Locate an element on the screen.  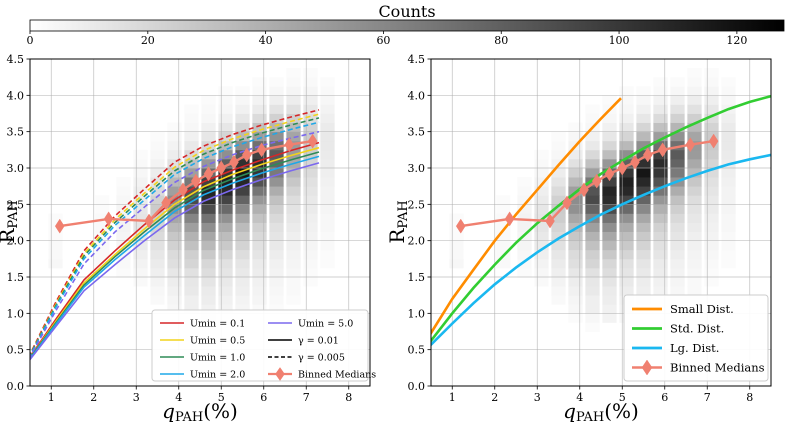
legend-label: γ = 0.01 is located at coordinates (318, 341).